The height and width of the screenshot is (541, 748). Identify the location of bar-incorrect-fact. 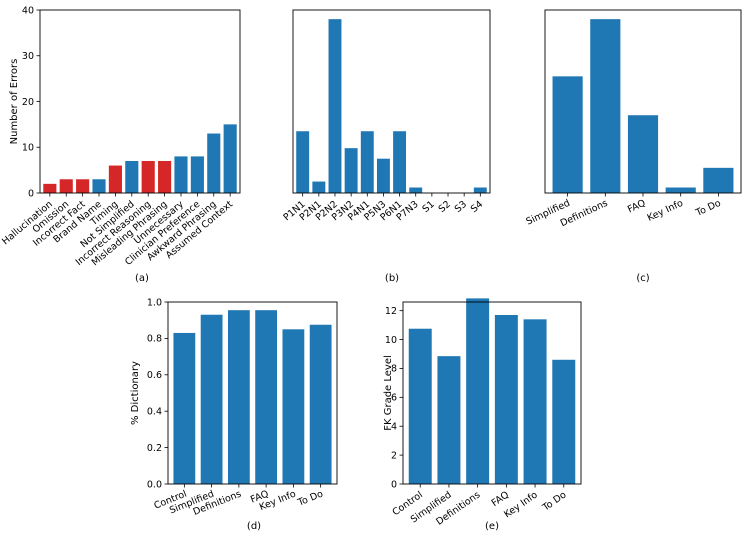
(83, 186).